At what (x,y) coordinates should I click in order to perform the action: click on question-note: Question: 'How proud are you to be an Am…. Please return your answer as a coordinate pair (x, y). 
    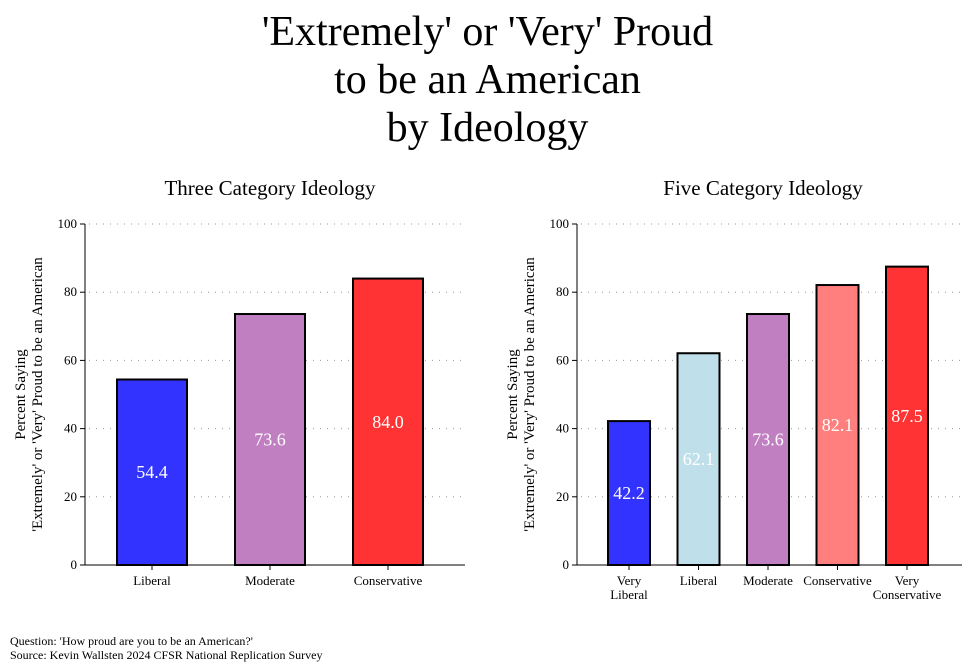
    Looking at the image, I should click on (131, 641).